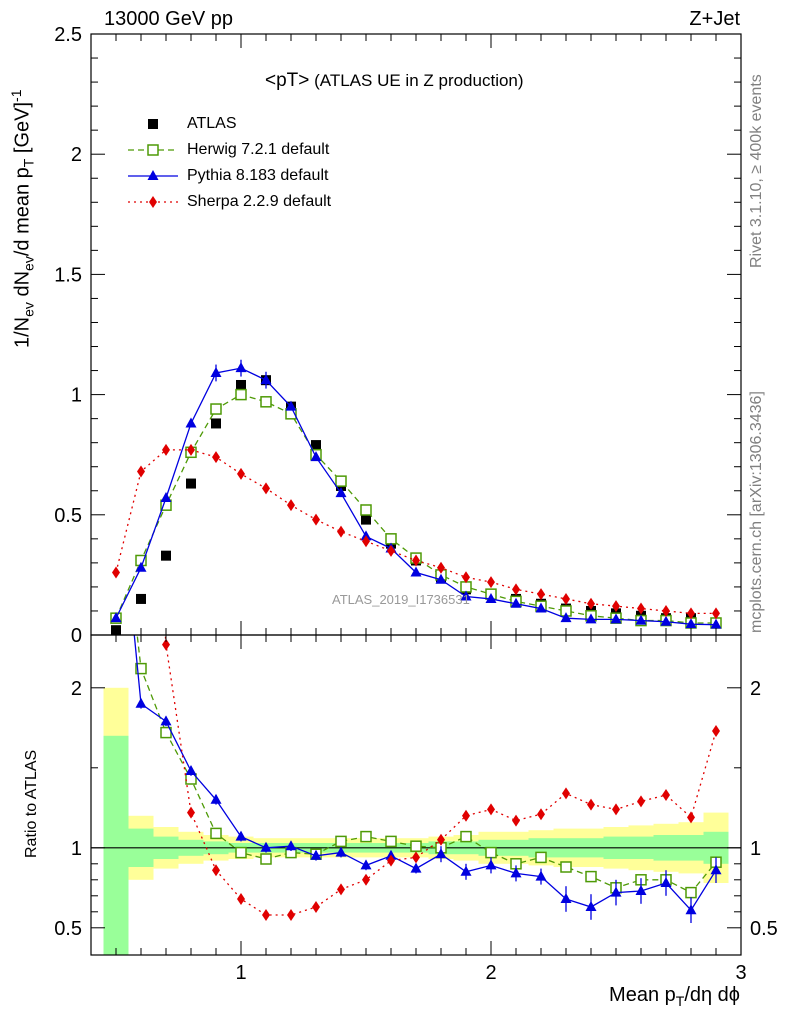 This screenshot has height=1024, width=786. I want to click on legend-marker-atlas, so click(153, 124).